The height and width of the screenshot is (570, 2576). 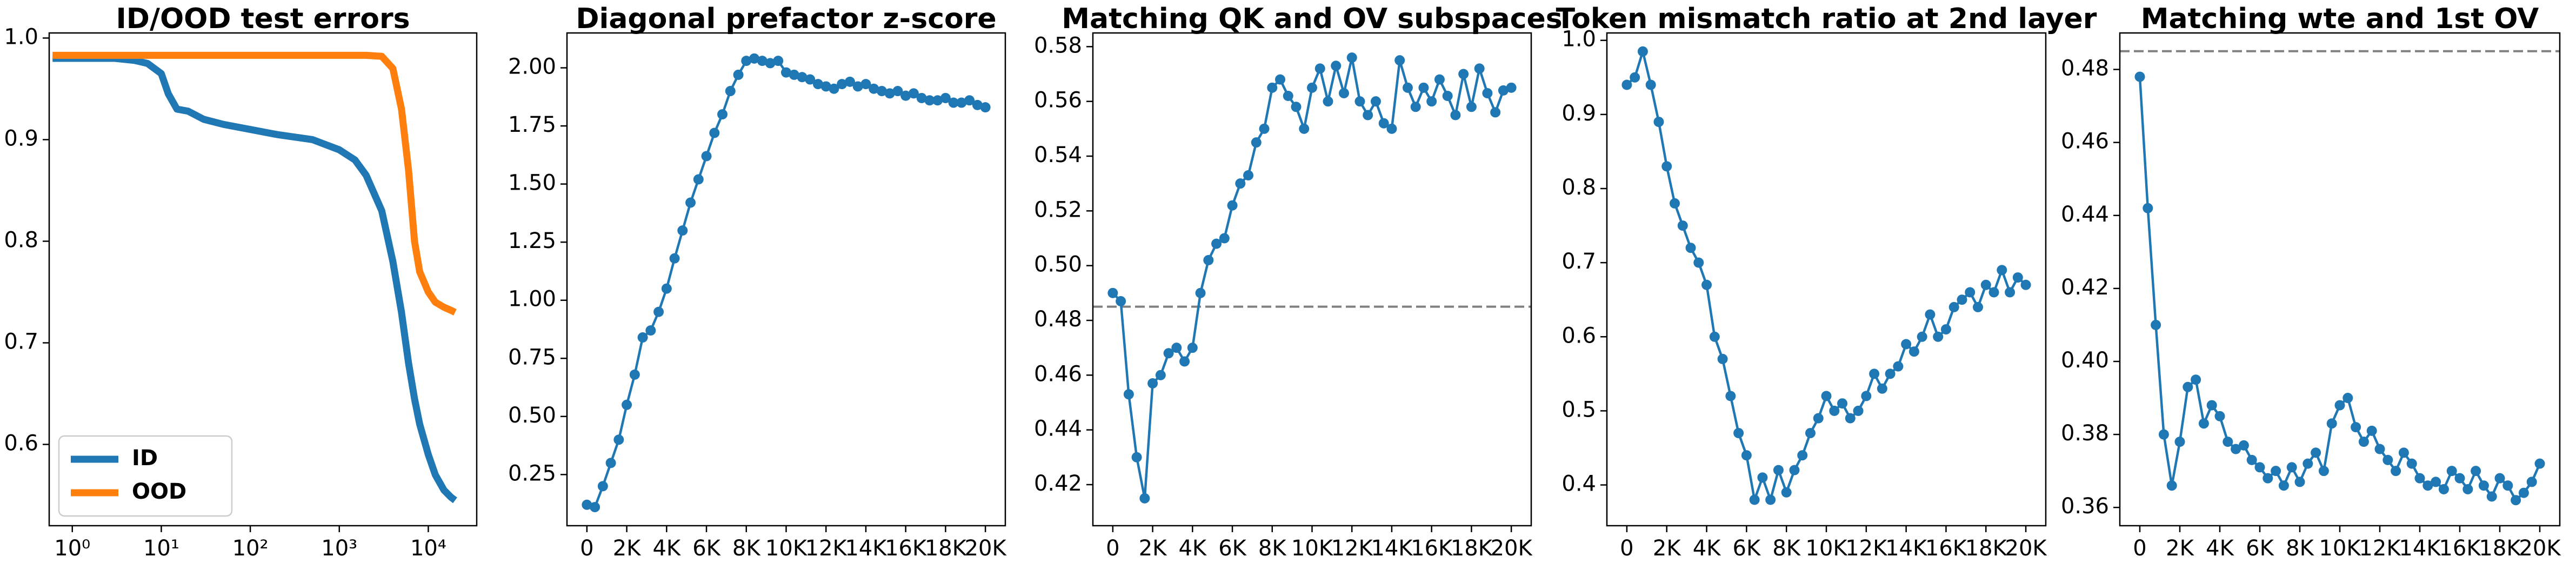 I want to click on y-tick-label: 0.7, so click(x=21, y=342).